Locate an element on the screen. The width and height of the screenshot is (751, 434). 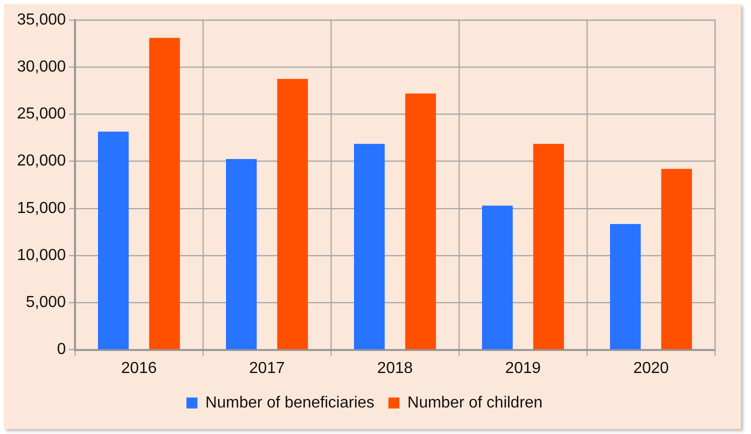
y-tick-label: 5,000 is located at coordinates (46, 303).